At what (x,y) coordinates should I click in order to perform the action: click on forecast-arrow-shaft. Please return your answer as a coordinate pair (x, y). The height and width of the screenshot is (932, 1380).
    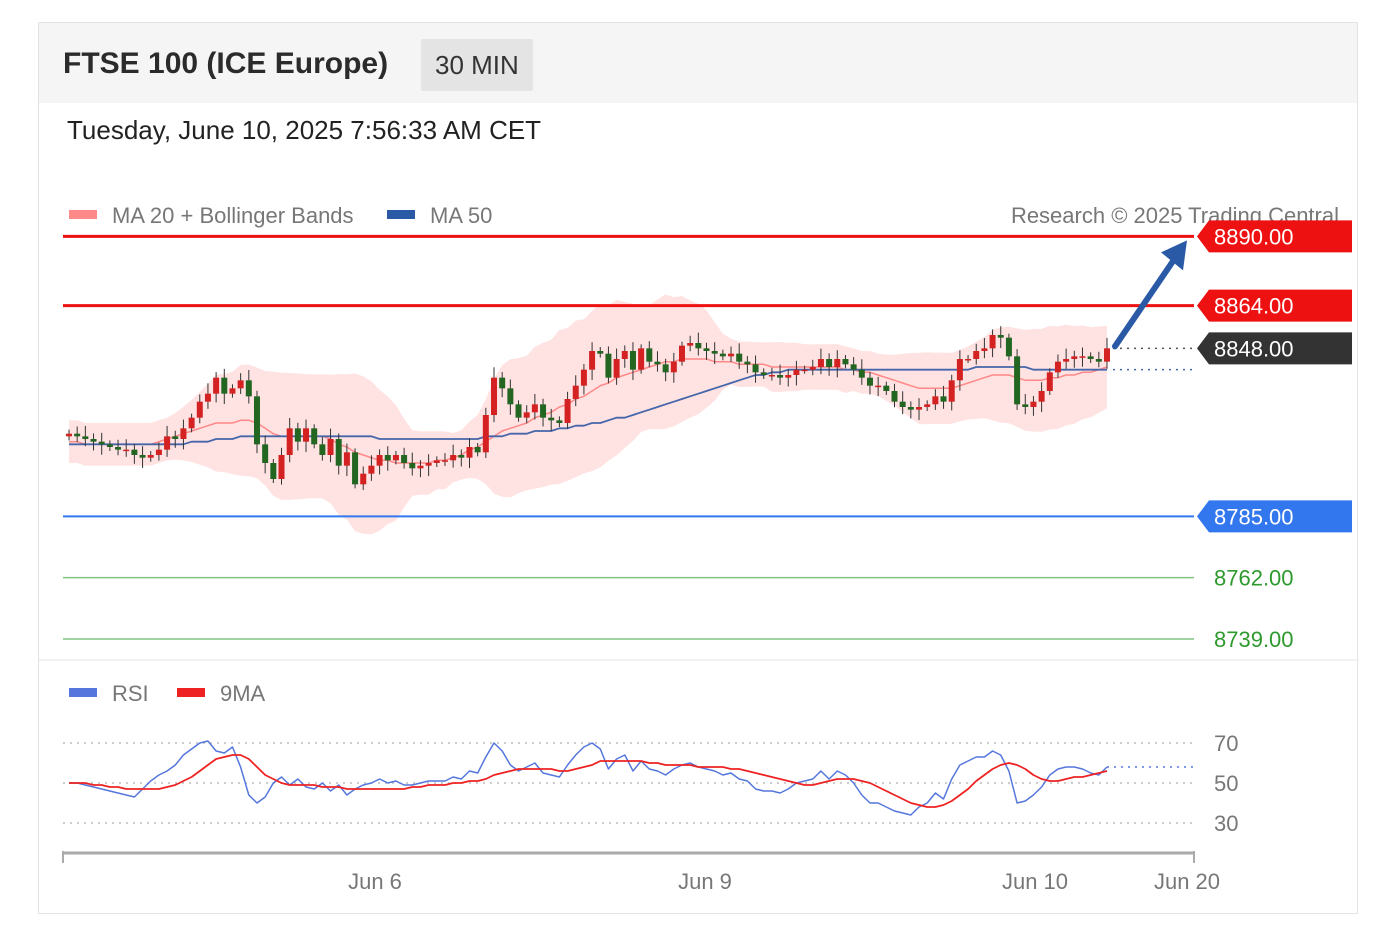
    Looking at the image, I should click on (1147, 299).